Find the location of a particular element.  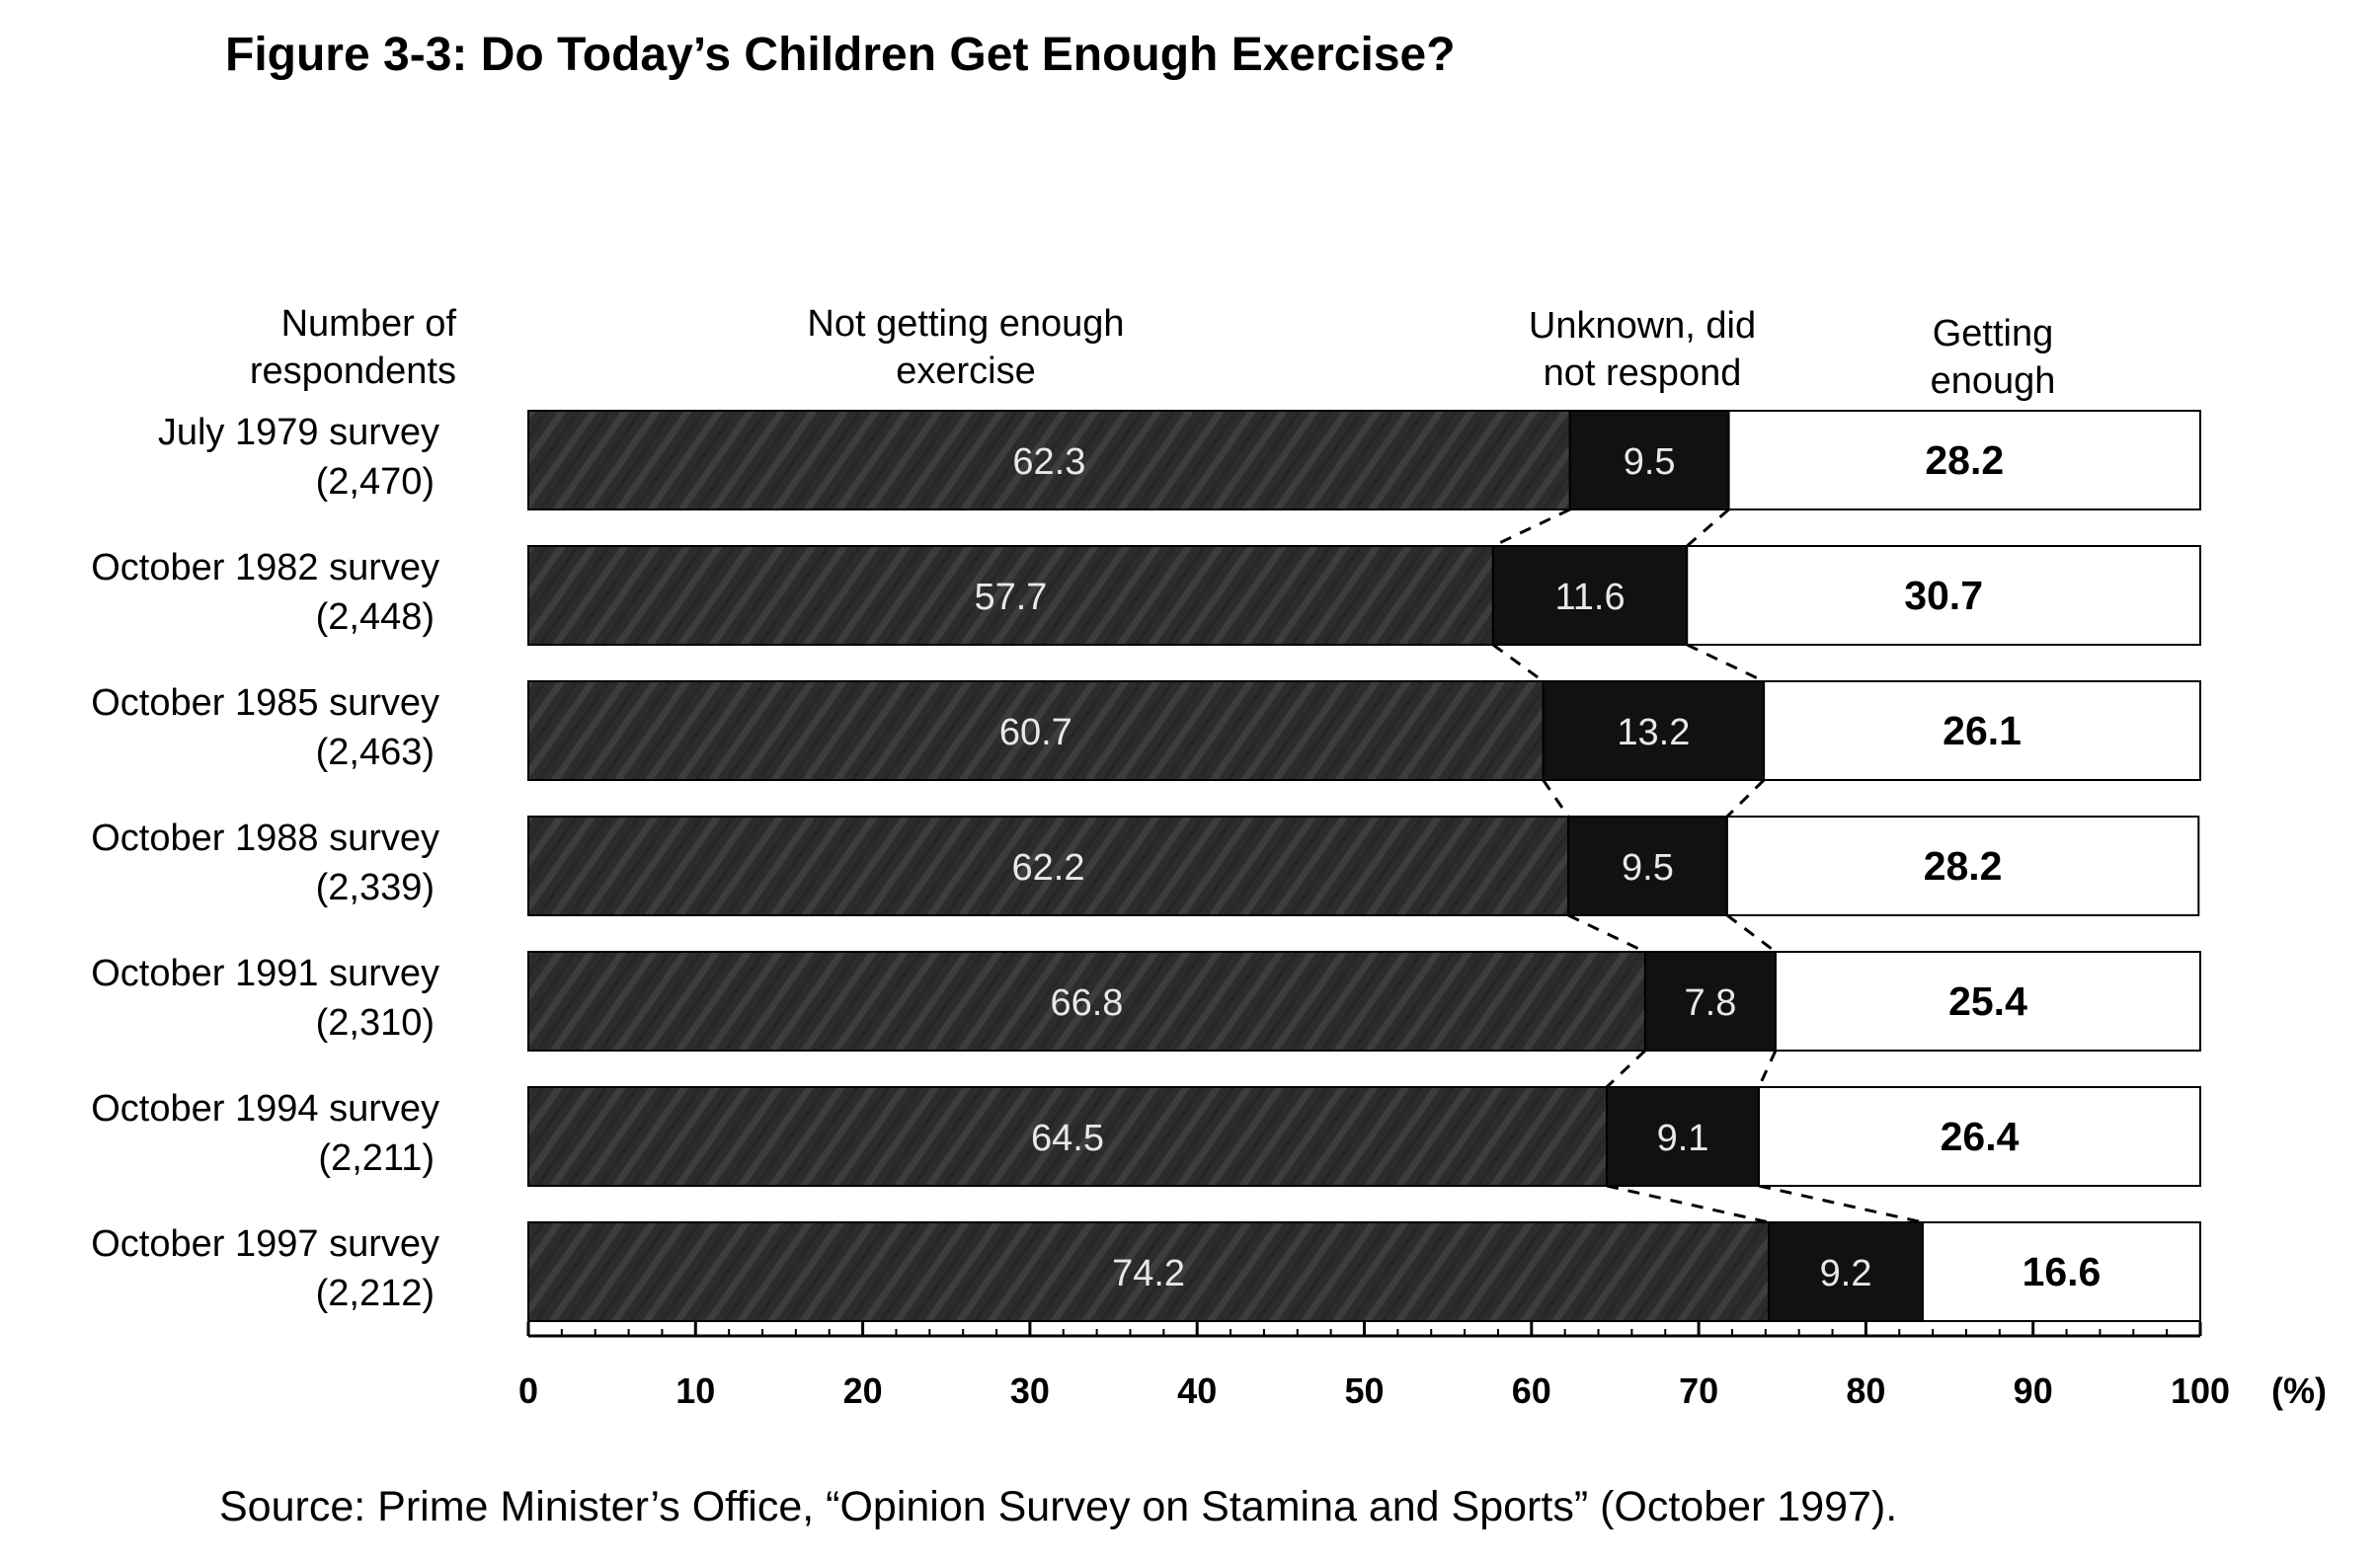

respondents-count: (2,470) is located at coordinates (375, 482).